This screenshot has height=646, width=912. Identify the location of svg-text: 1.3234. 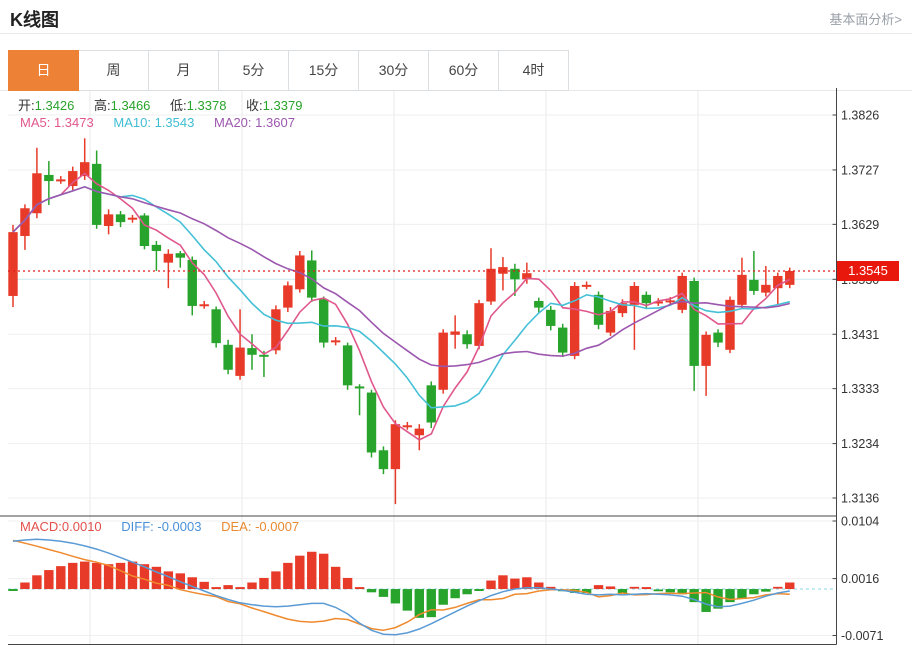
(860, 444).